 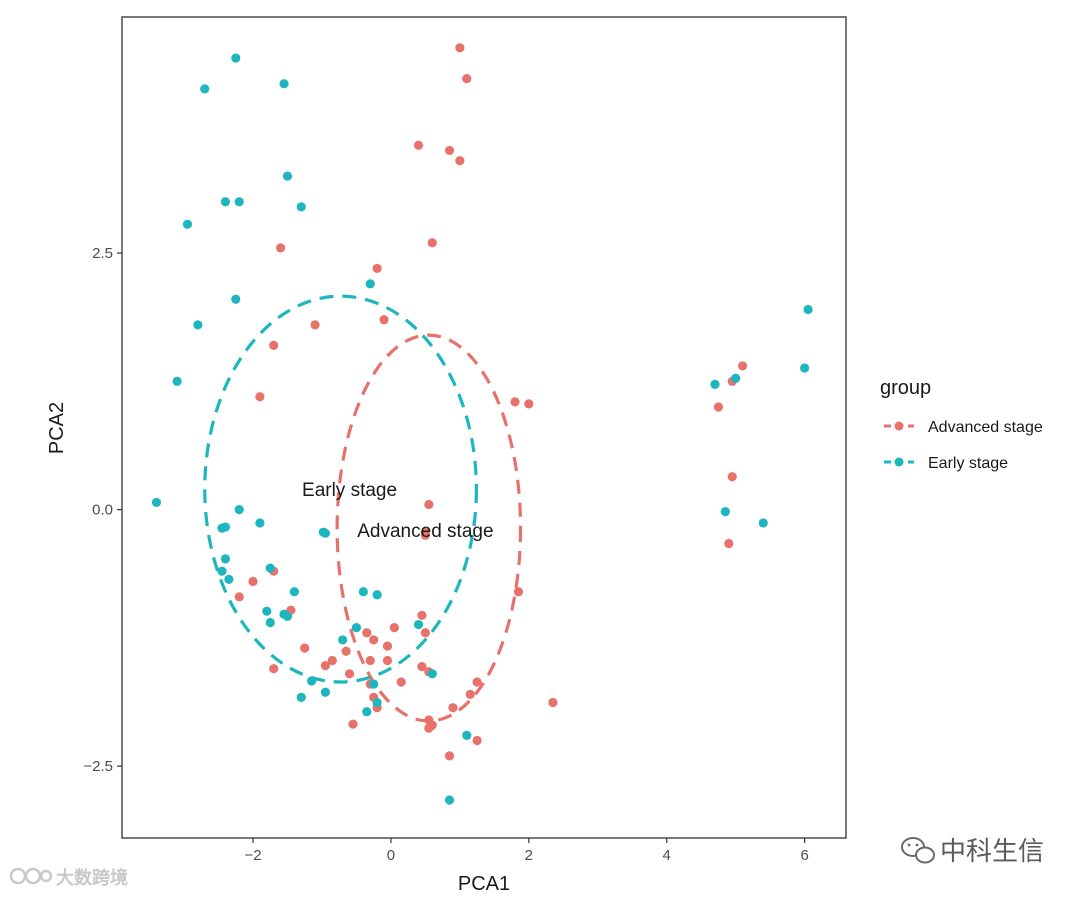 What do you see at coordinates (98, 766) in the screenshot?
I see `y-tick-label-0: −2.5` at bounding box center [98, 766].